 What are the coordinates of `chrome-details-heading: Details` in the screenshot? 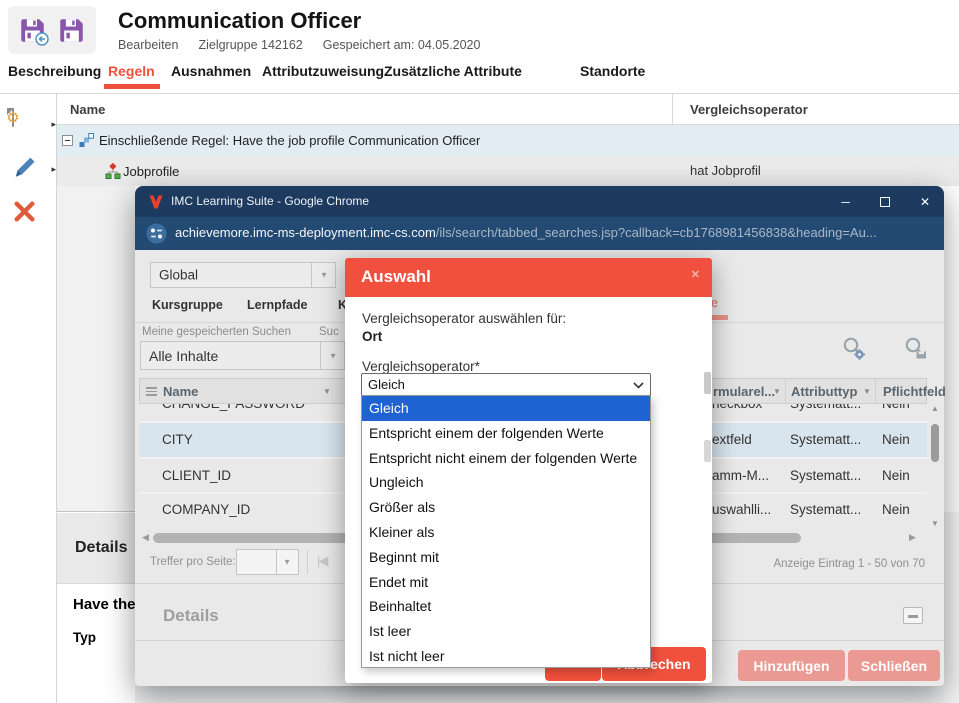 It's located at (191, 615).